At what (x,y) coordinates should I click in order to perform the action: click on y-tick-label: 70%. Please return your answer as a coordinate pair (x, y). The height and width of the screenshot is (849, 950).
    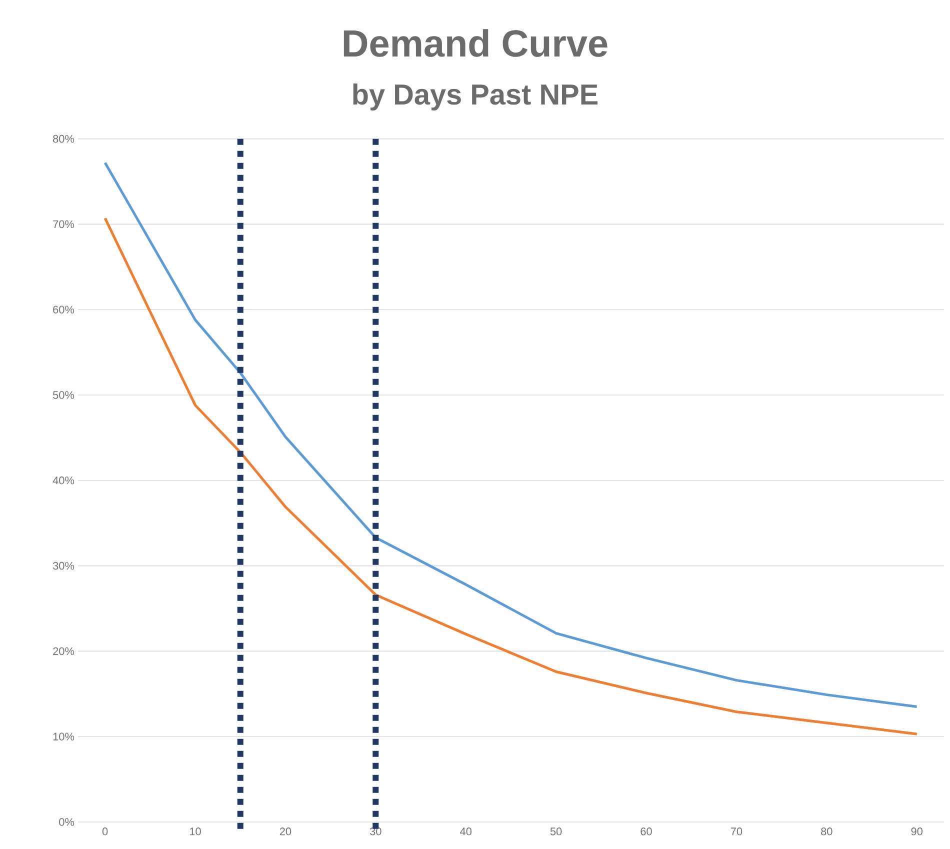
    Looking at the image, I should click on (63, 224).